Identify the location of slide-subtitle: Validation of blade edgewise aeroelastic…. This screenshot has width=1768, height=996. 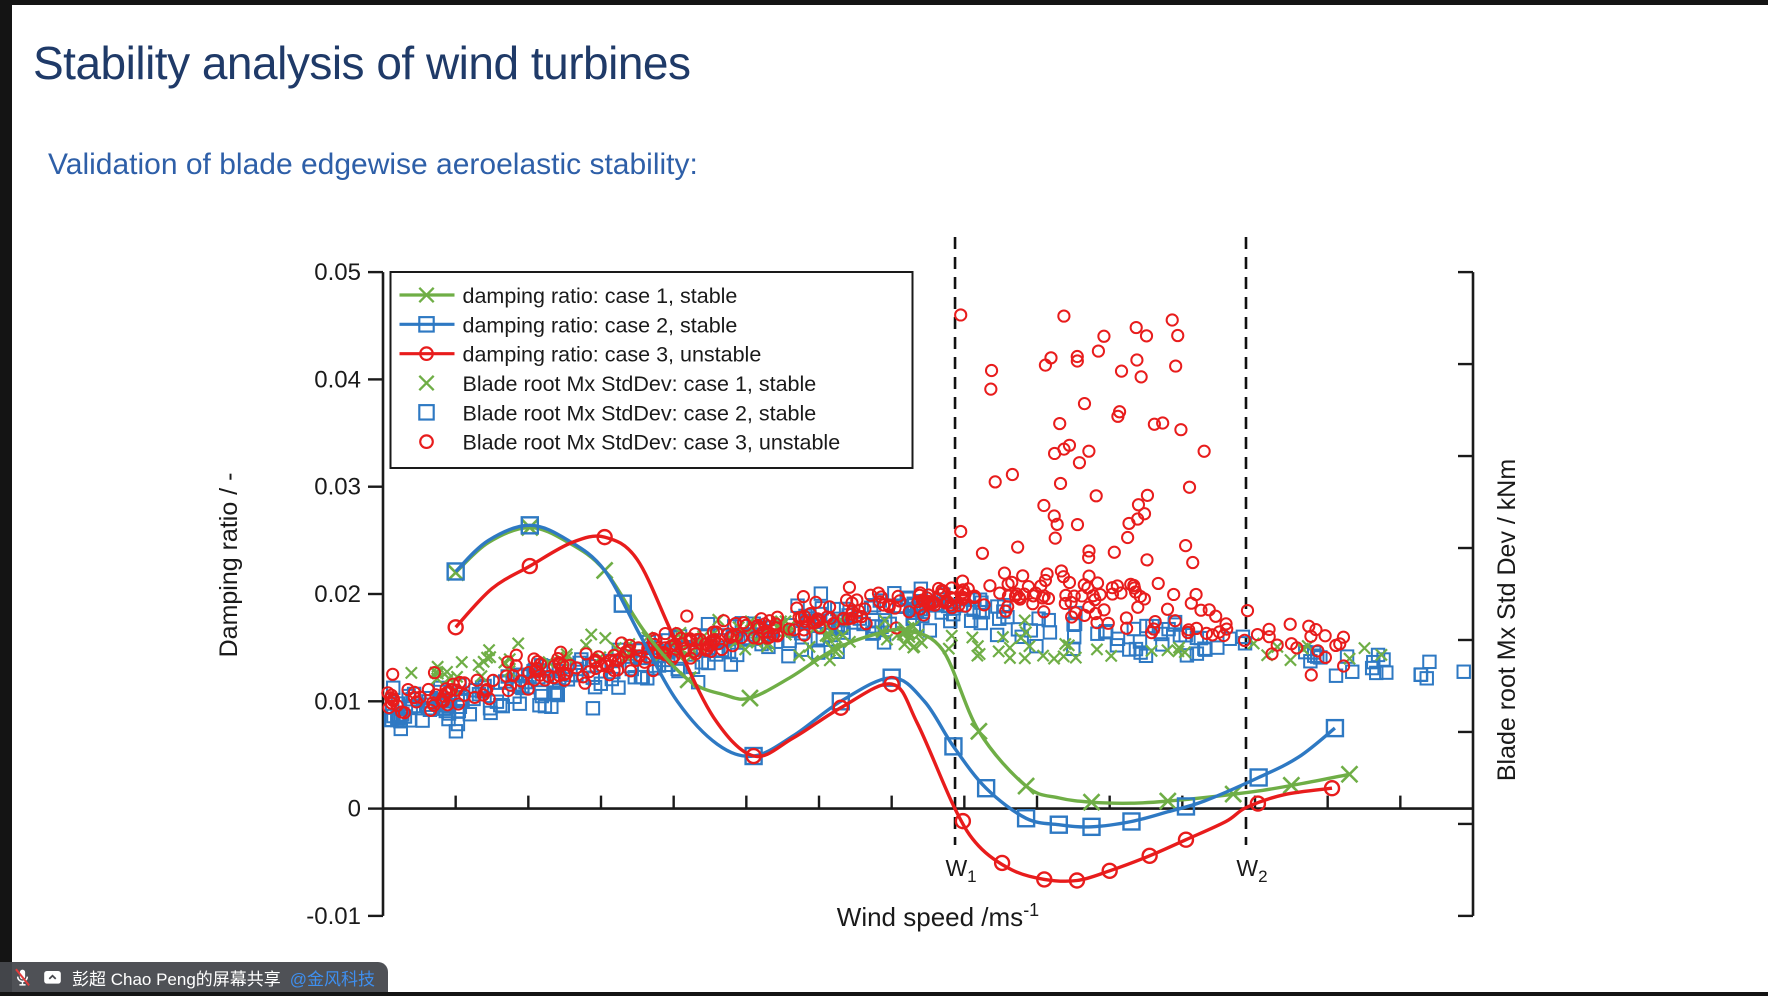
(373, 164).